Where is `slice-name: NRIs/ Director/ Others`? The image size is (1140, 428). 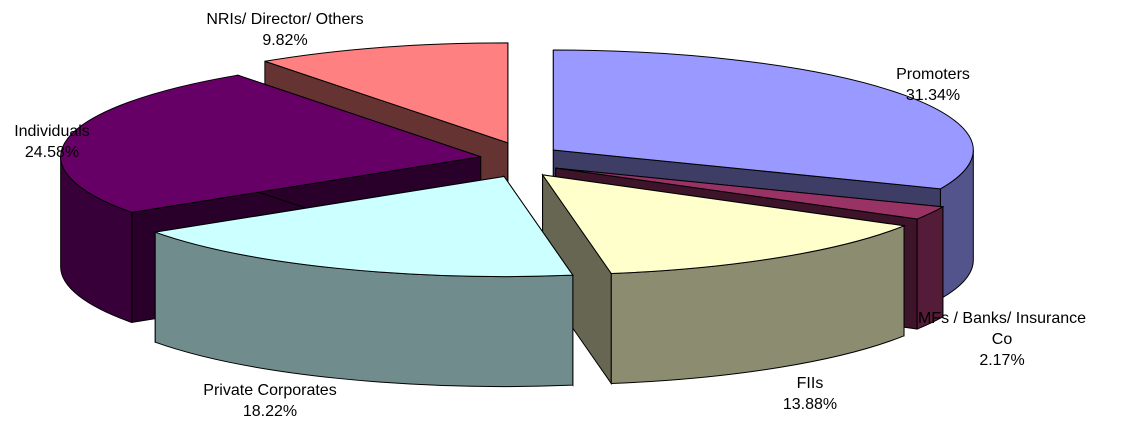 slice-name: NRIs/ Director/ Others is located at coordinates (285, 19).